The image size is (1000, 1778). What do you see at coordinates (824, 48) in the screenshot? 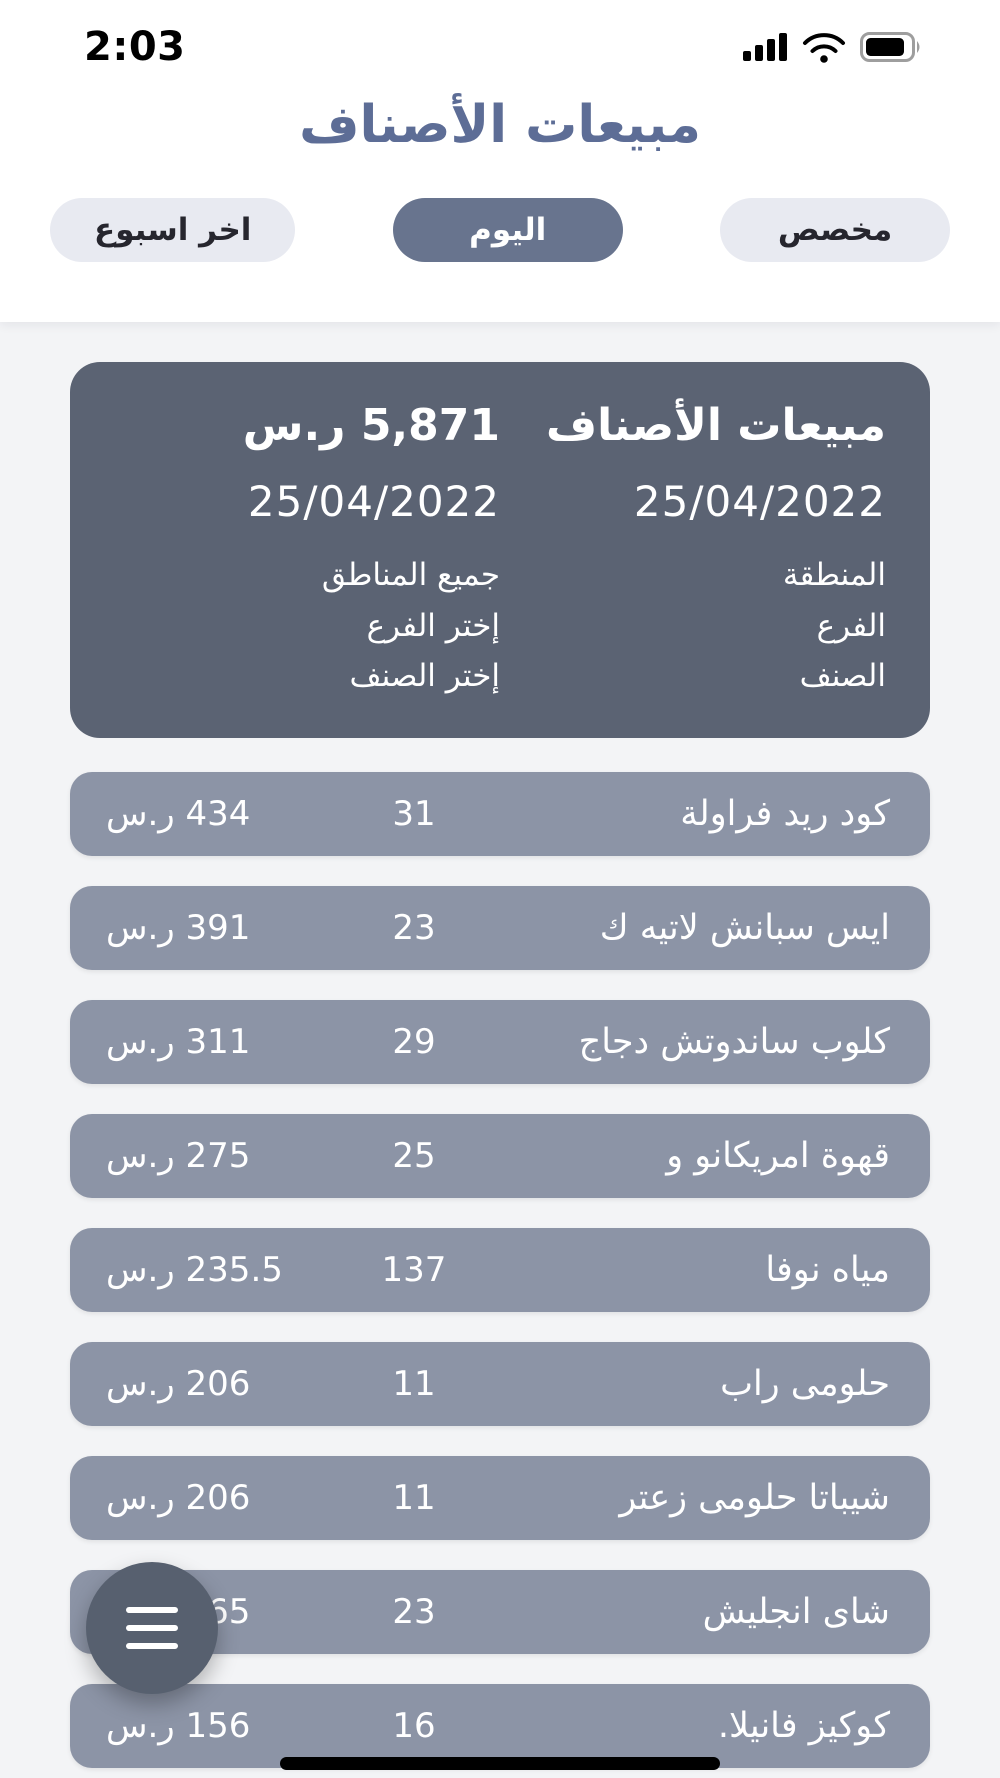
I see `wifi-icon` at bounding box center [824, 48].